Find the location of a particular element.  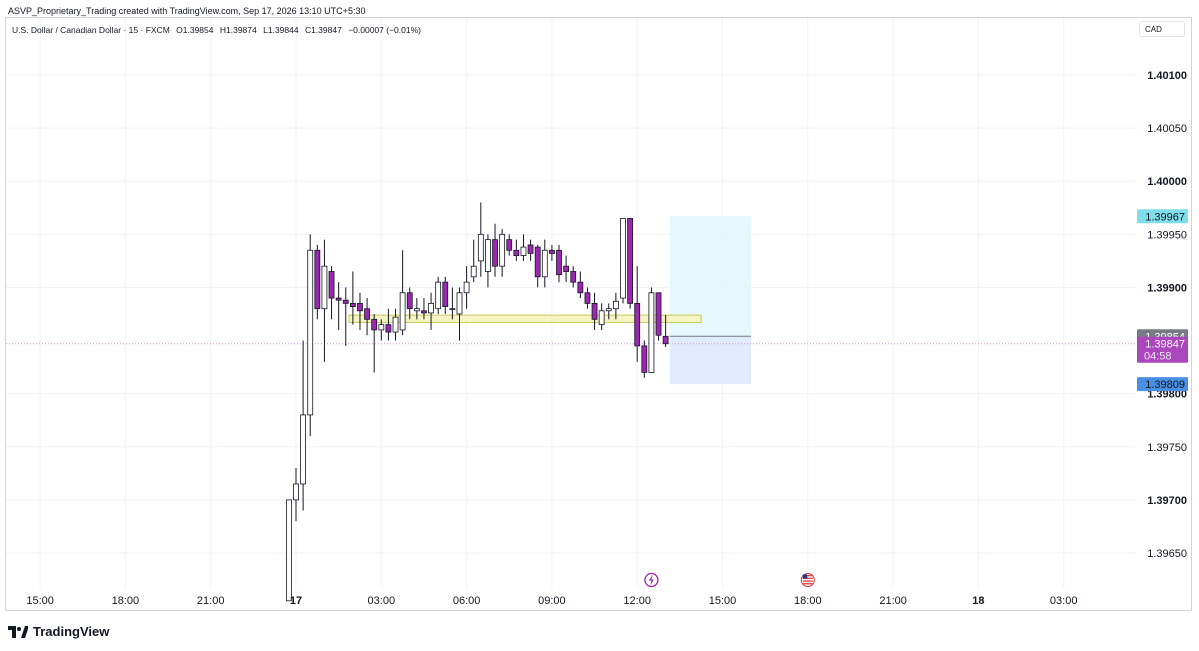

time-tick-label: 18:00 is located at coordinates (808, 601).